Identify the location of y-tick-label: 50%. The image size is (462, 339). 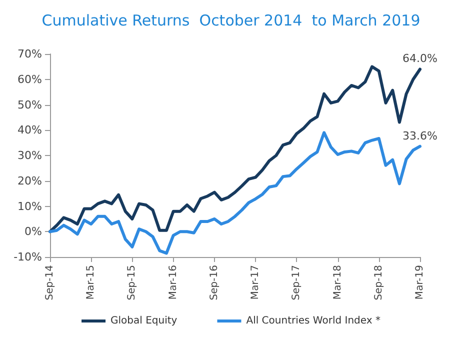
(30, 105).